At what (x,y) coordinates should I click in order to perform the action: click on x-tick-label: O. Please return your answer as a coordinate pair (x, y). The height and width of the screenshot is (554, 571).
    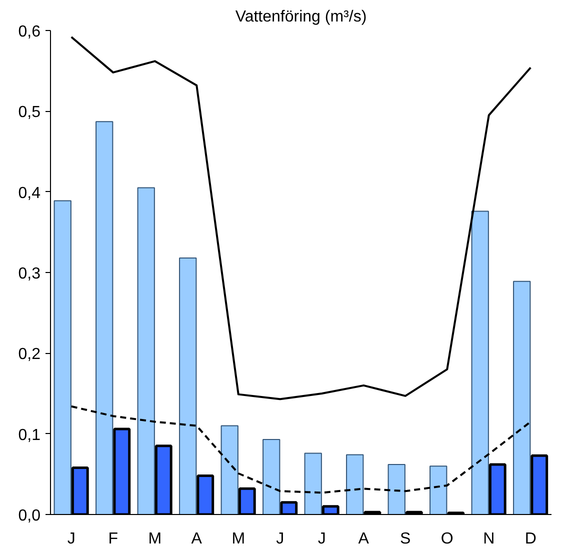
    Looking at the image, I should click on (447, 539).